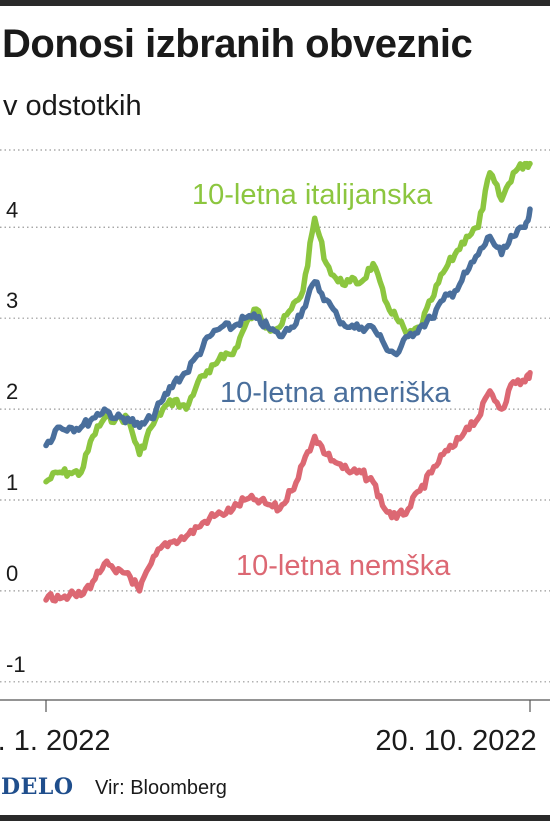 Image resolution: width=550 pixels, height=821 pixels. Describe the element at coordinates (12, 482) in the screenshot. I see `y-tick-label: 1` at that location.